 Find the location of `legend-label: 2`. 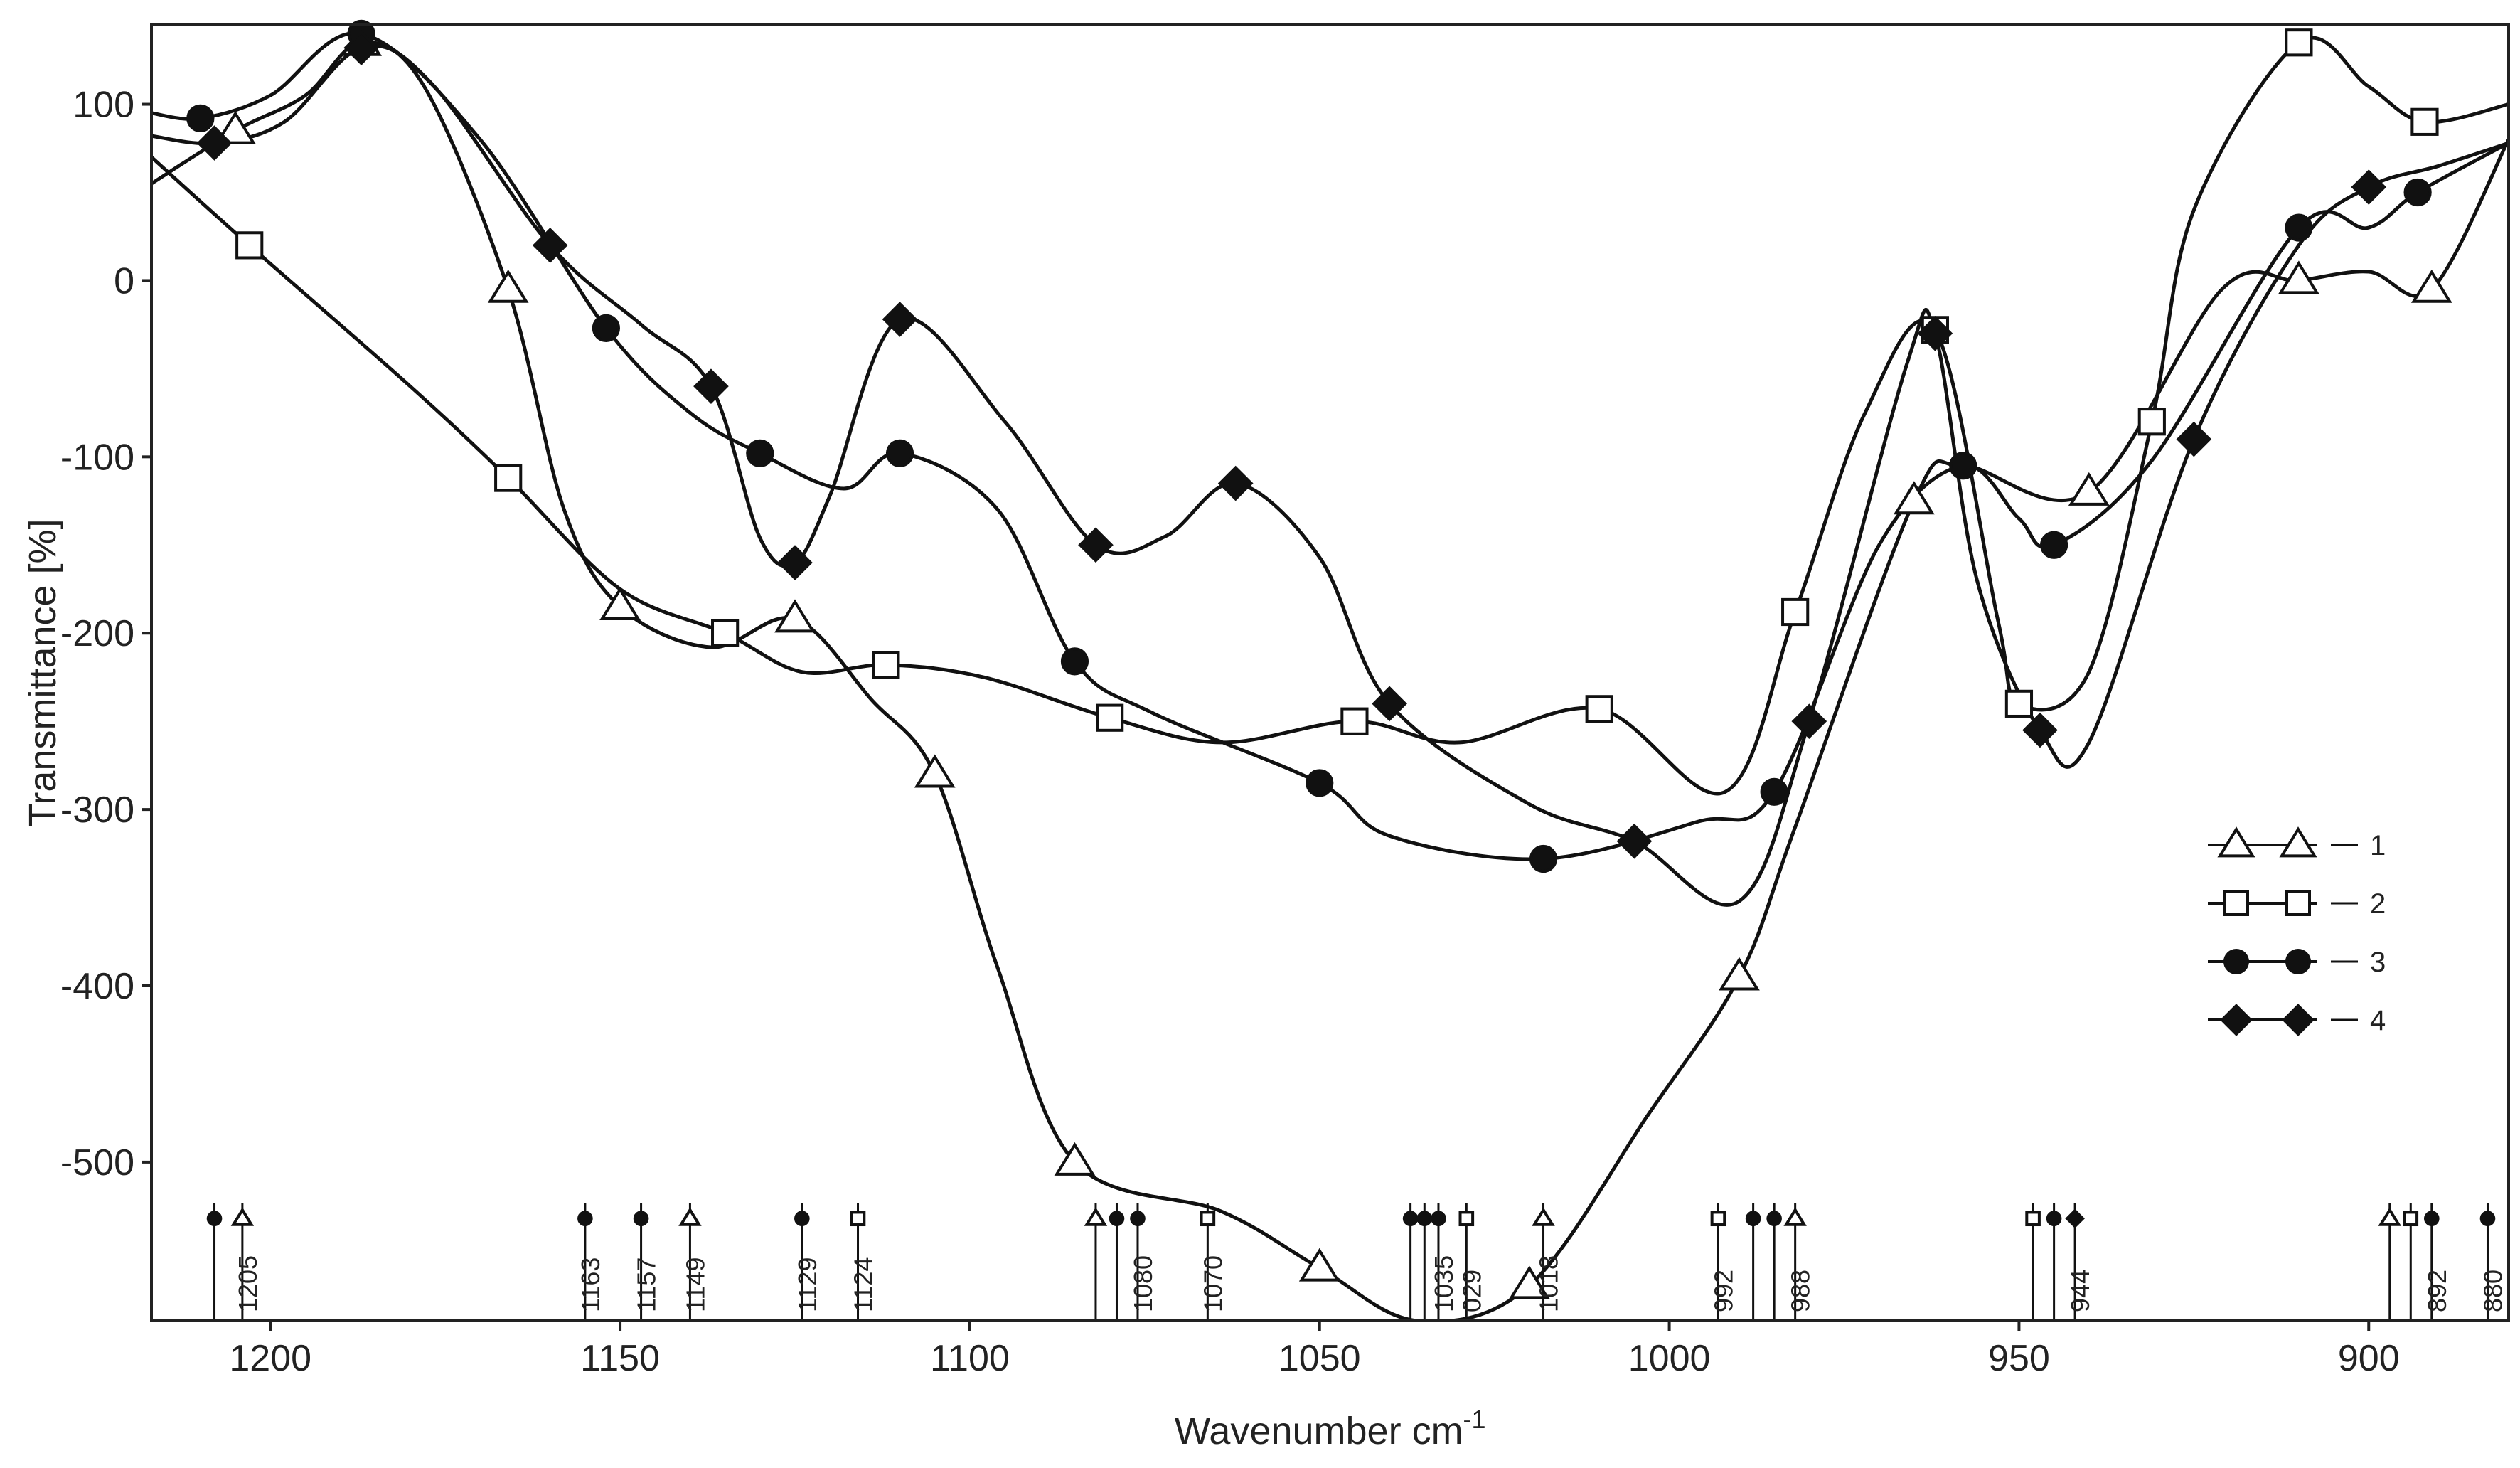

legend-label: 2 is located at coordinates (2378, 904).